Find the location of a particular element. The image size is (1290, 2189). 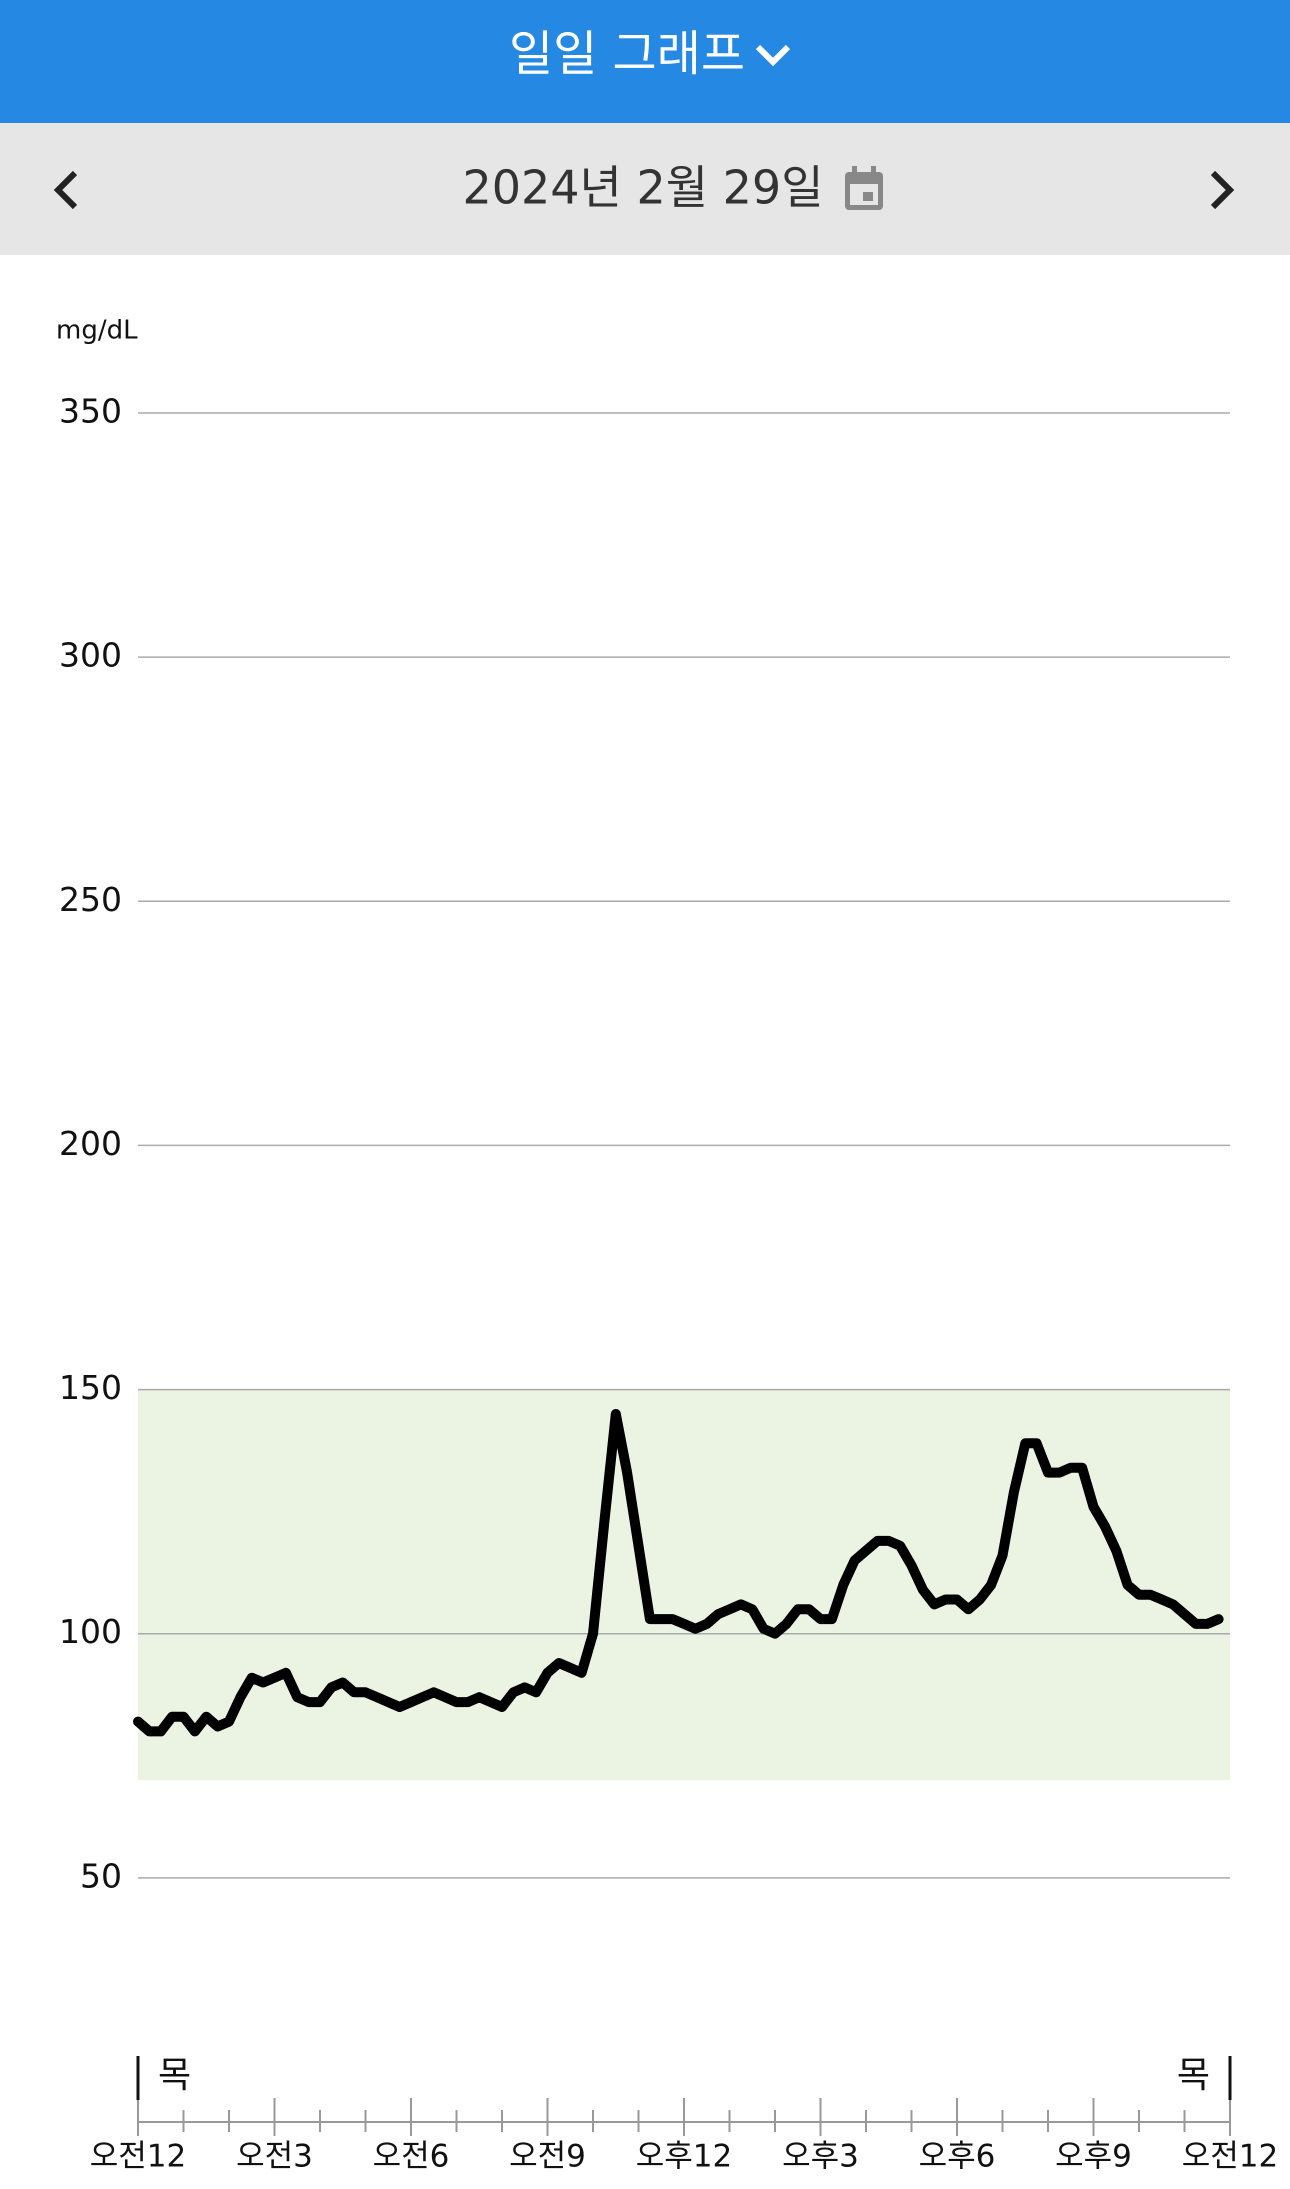

x-tick-label: 오후9 is located at coordinates (1093, 2157).